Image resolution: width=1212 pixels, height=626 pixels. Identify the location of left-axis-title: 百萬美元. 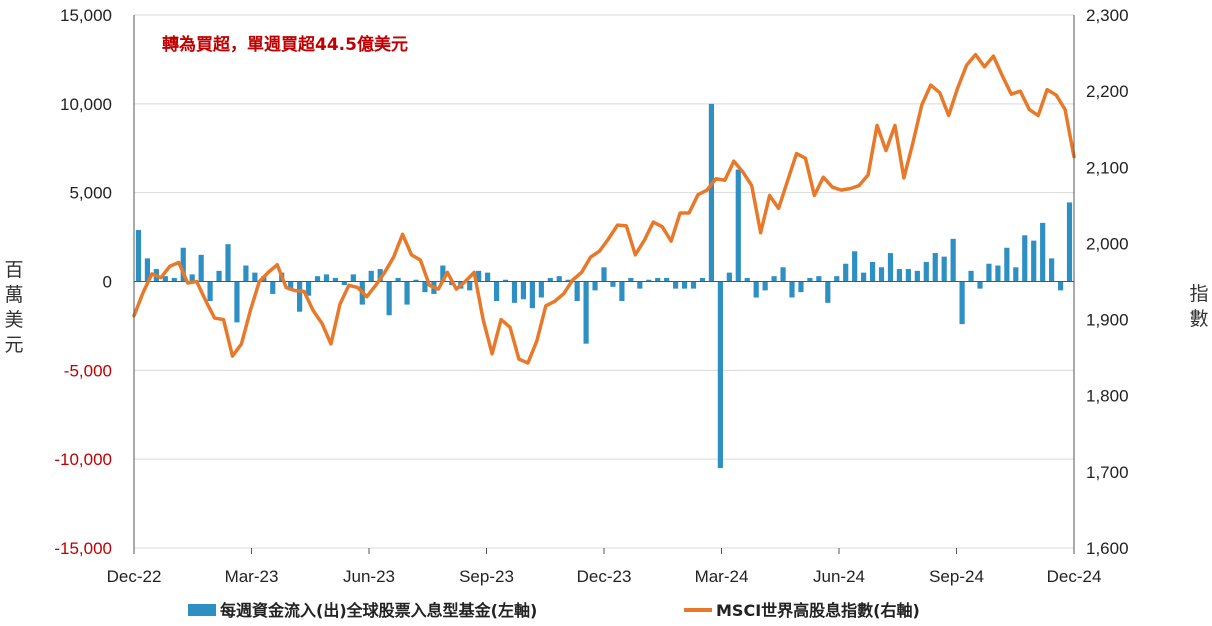
(13, 307).